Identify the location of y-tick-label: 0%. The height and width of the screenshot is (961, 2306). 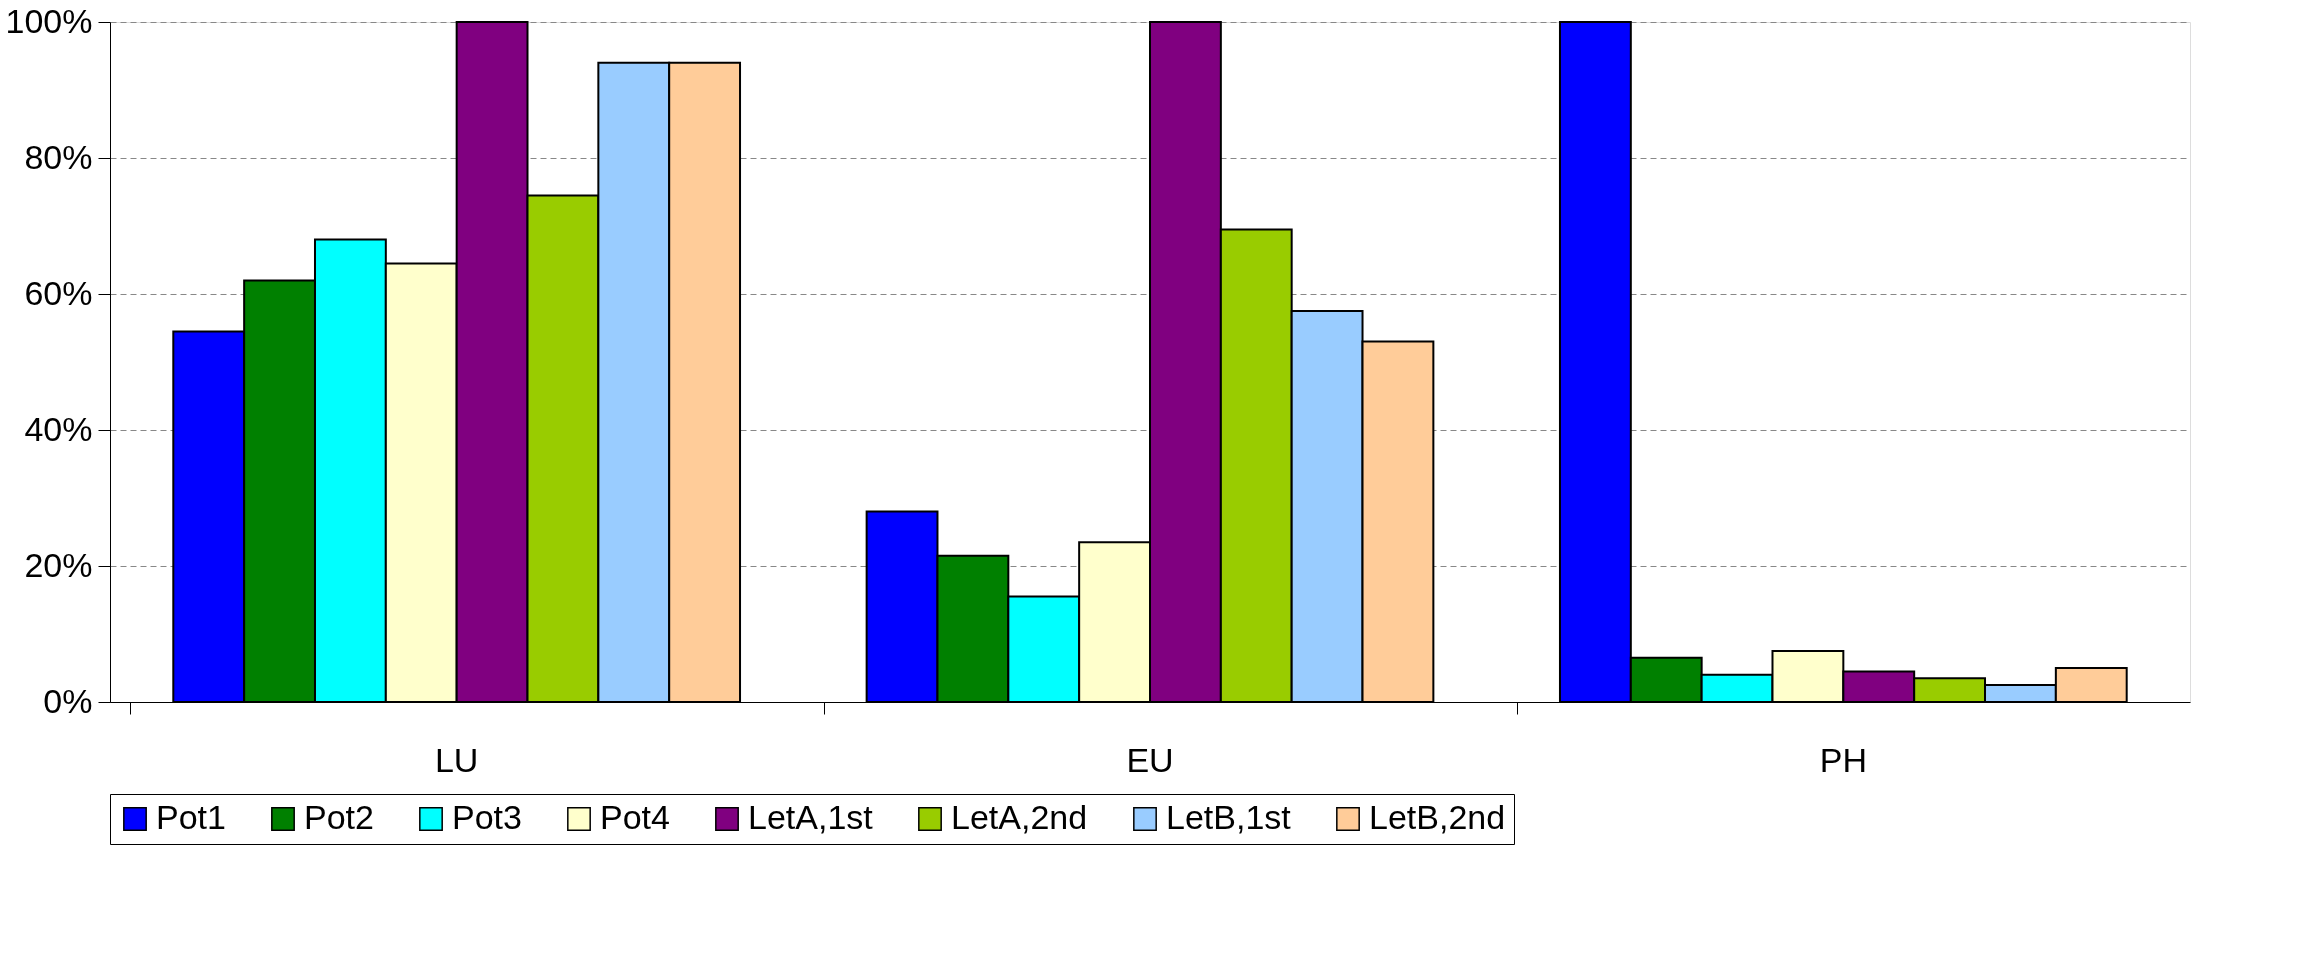
(68, 700).